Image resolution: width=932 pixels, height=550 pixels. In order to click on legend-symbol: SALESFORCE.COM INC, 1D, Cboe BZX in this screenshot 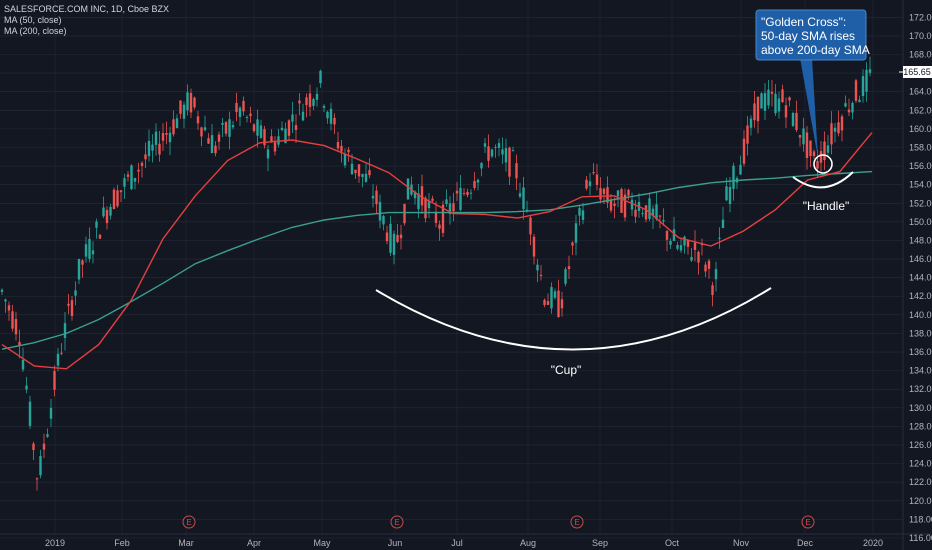, I will do `click(87, 9)`.